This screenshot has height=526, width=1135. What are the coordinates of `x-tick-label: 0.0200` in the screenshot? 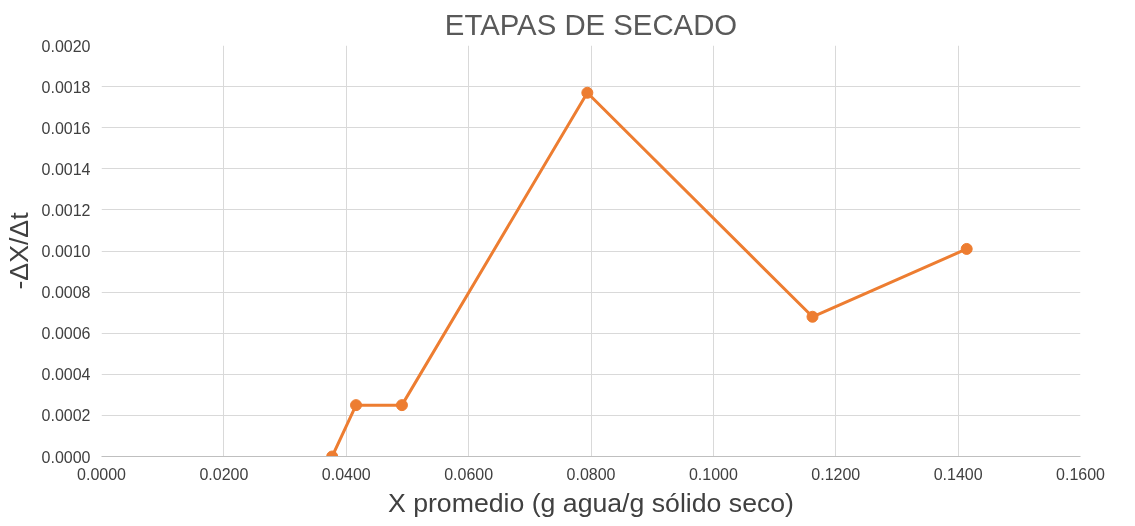 It's located at (224, 474).